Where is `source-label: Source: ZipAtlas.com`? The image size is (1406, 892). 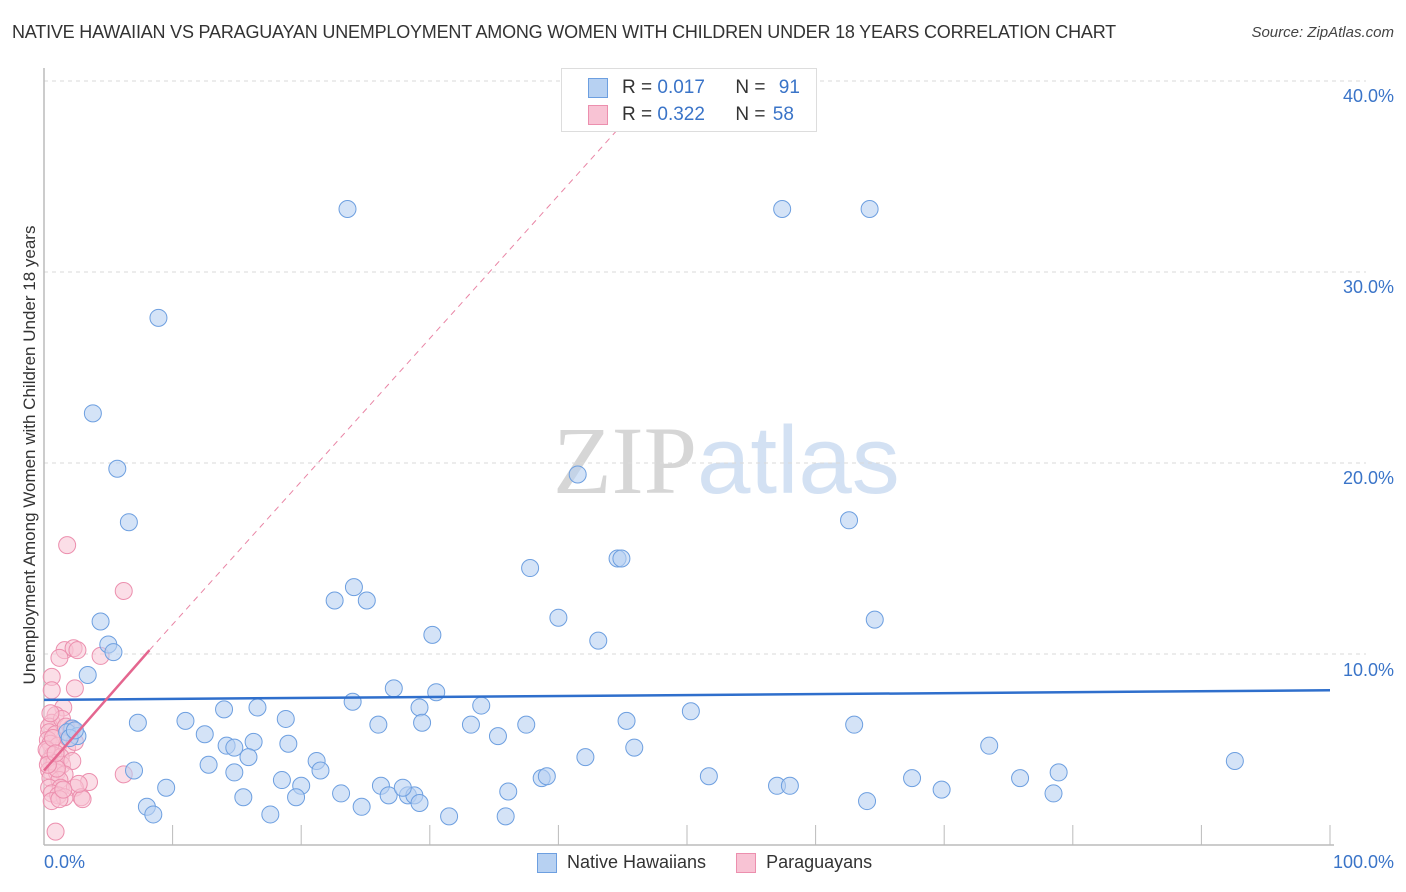 source-label: Source: ZipAtlas.com is located at coordinates (1322, 32).